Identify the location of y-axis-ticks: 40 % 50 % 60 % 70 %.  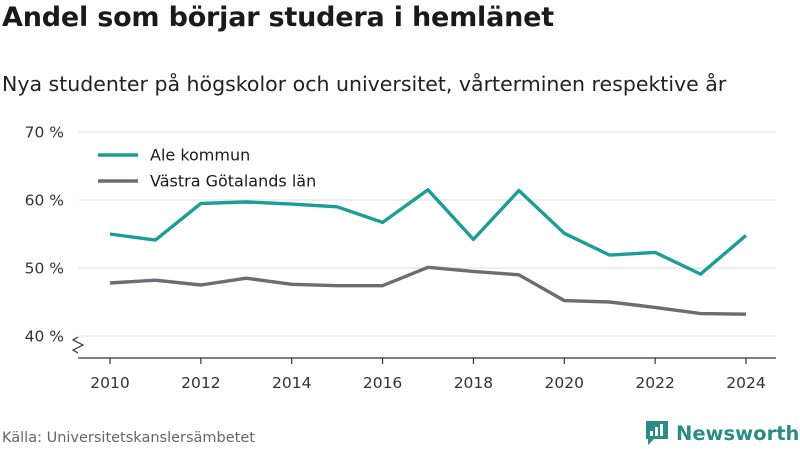
(44, 235).